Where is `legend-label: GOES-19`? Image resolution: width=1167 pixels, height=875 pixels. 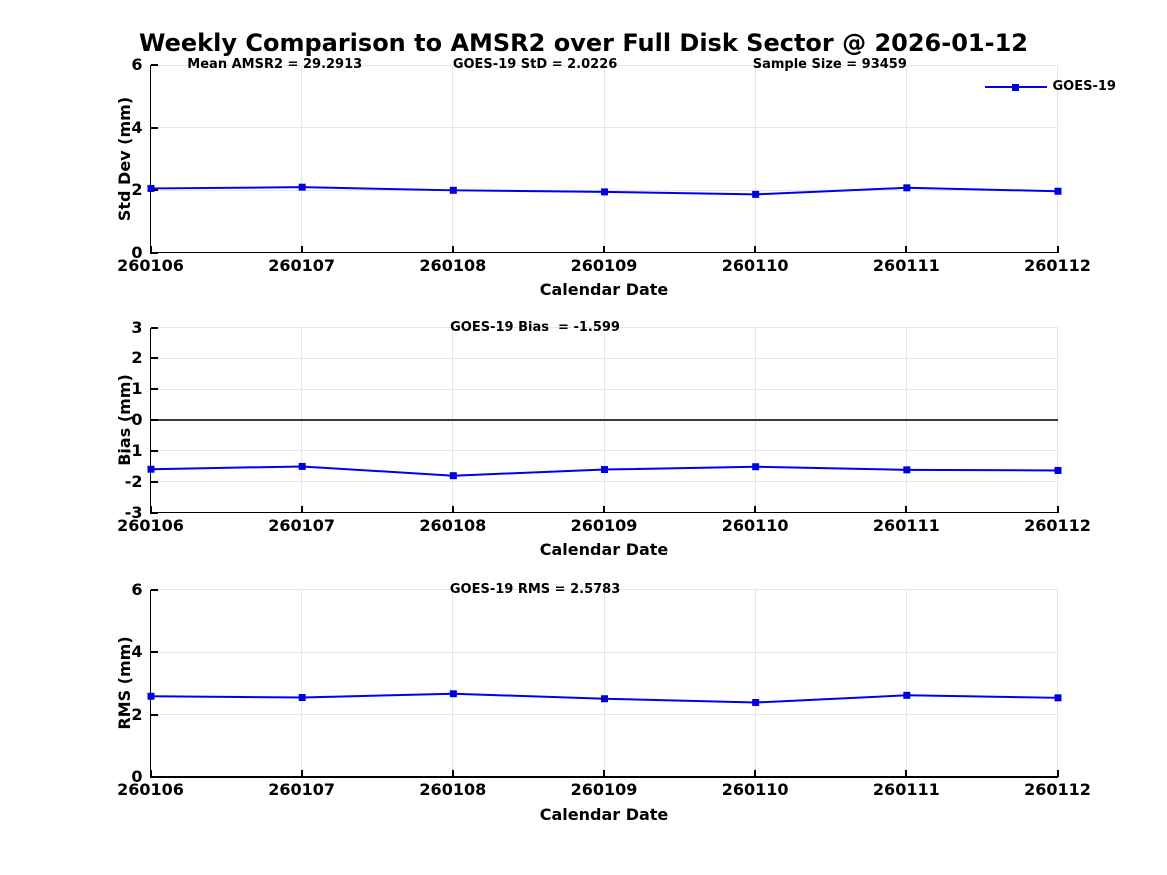
legend-label: GOES-19 is located at coordinates (1084, 86).